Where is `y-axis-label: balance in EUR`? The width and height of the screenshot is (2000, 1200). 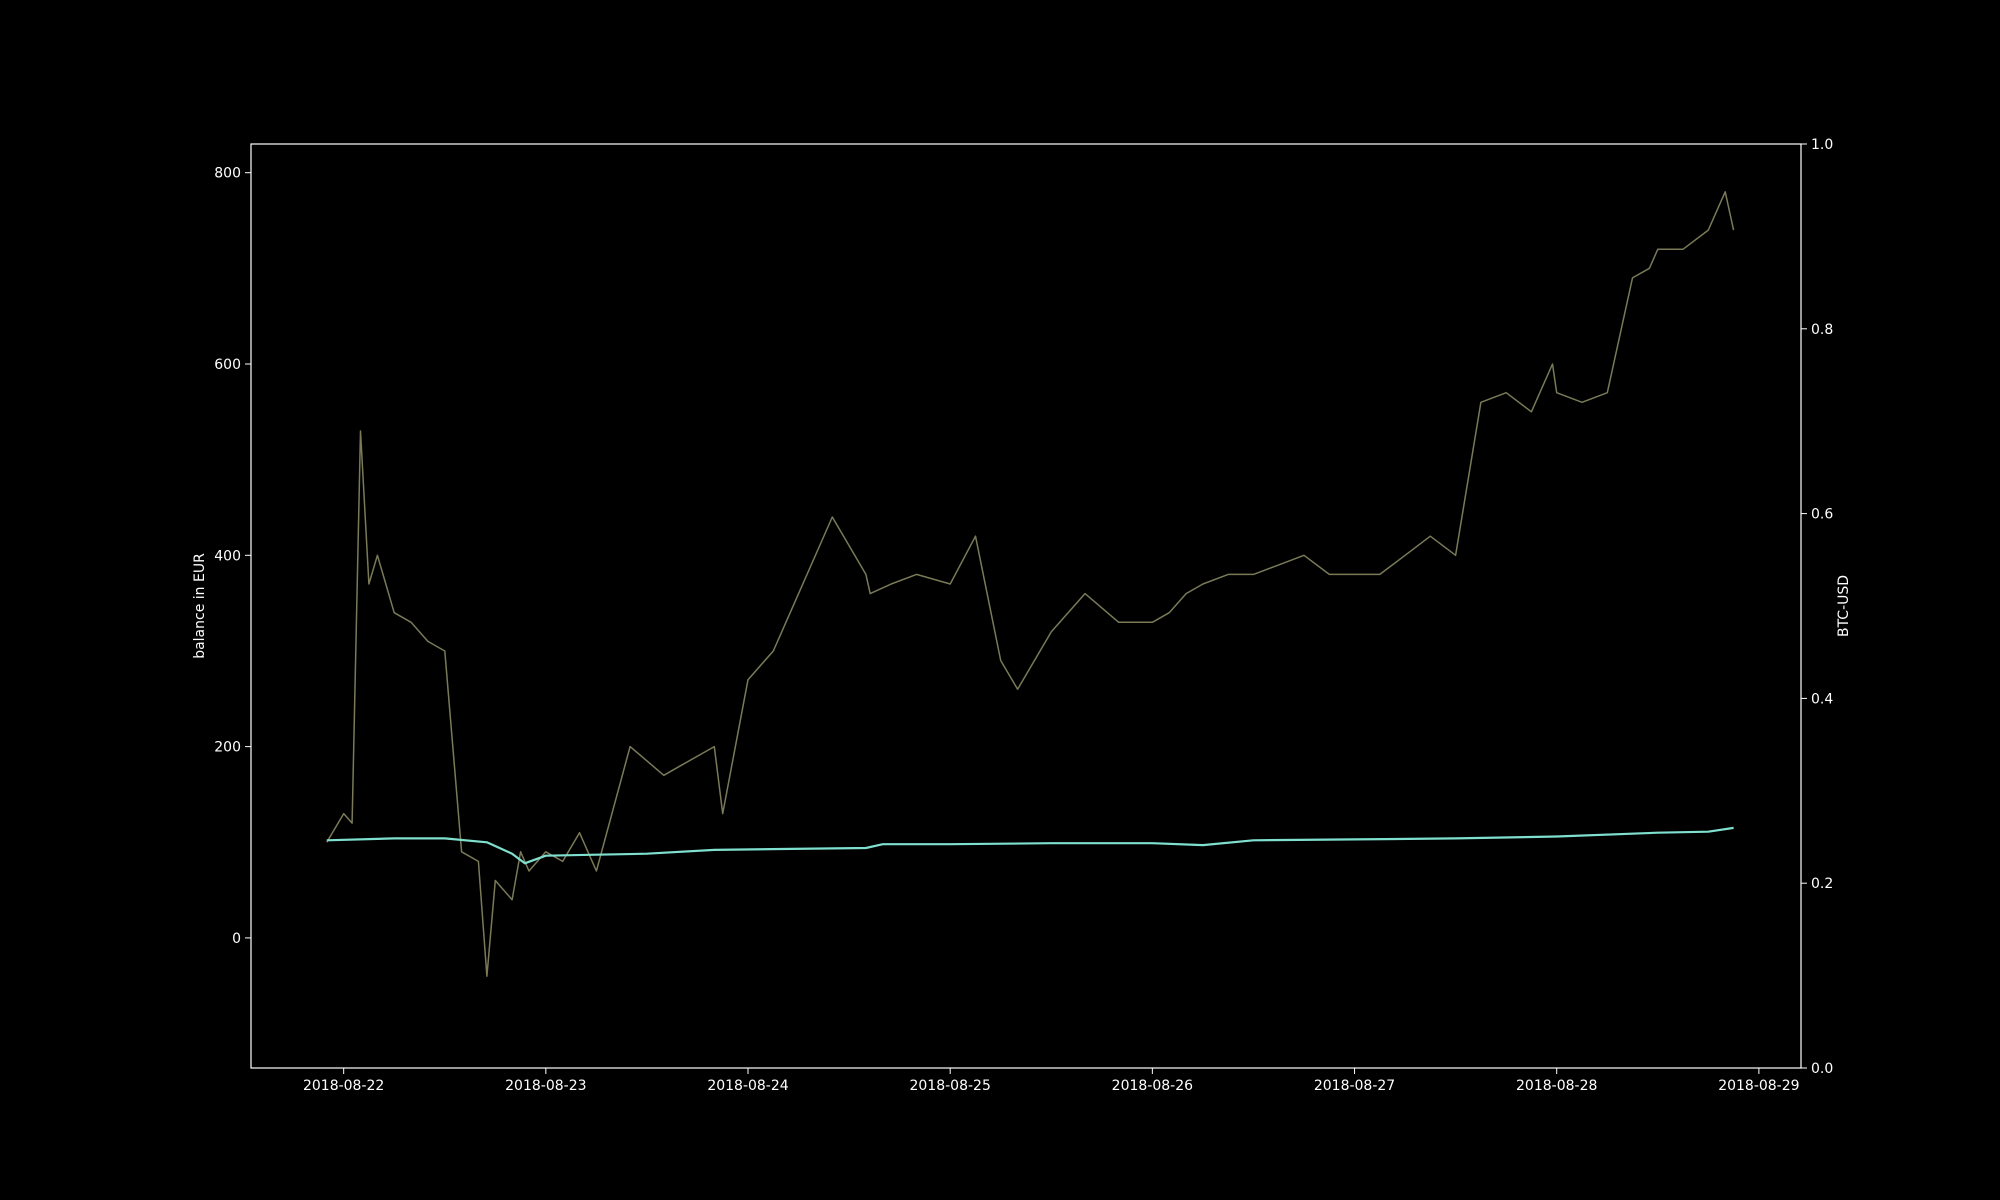 y-axis-label: balance in EUR is located at coordinates (200, 606).